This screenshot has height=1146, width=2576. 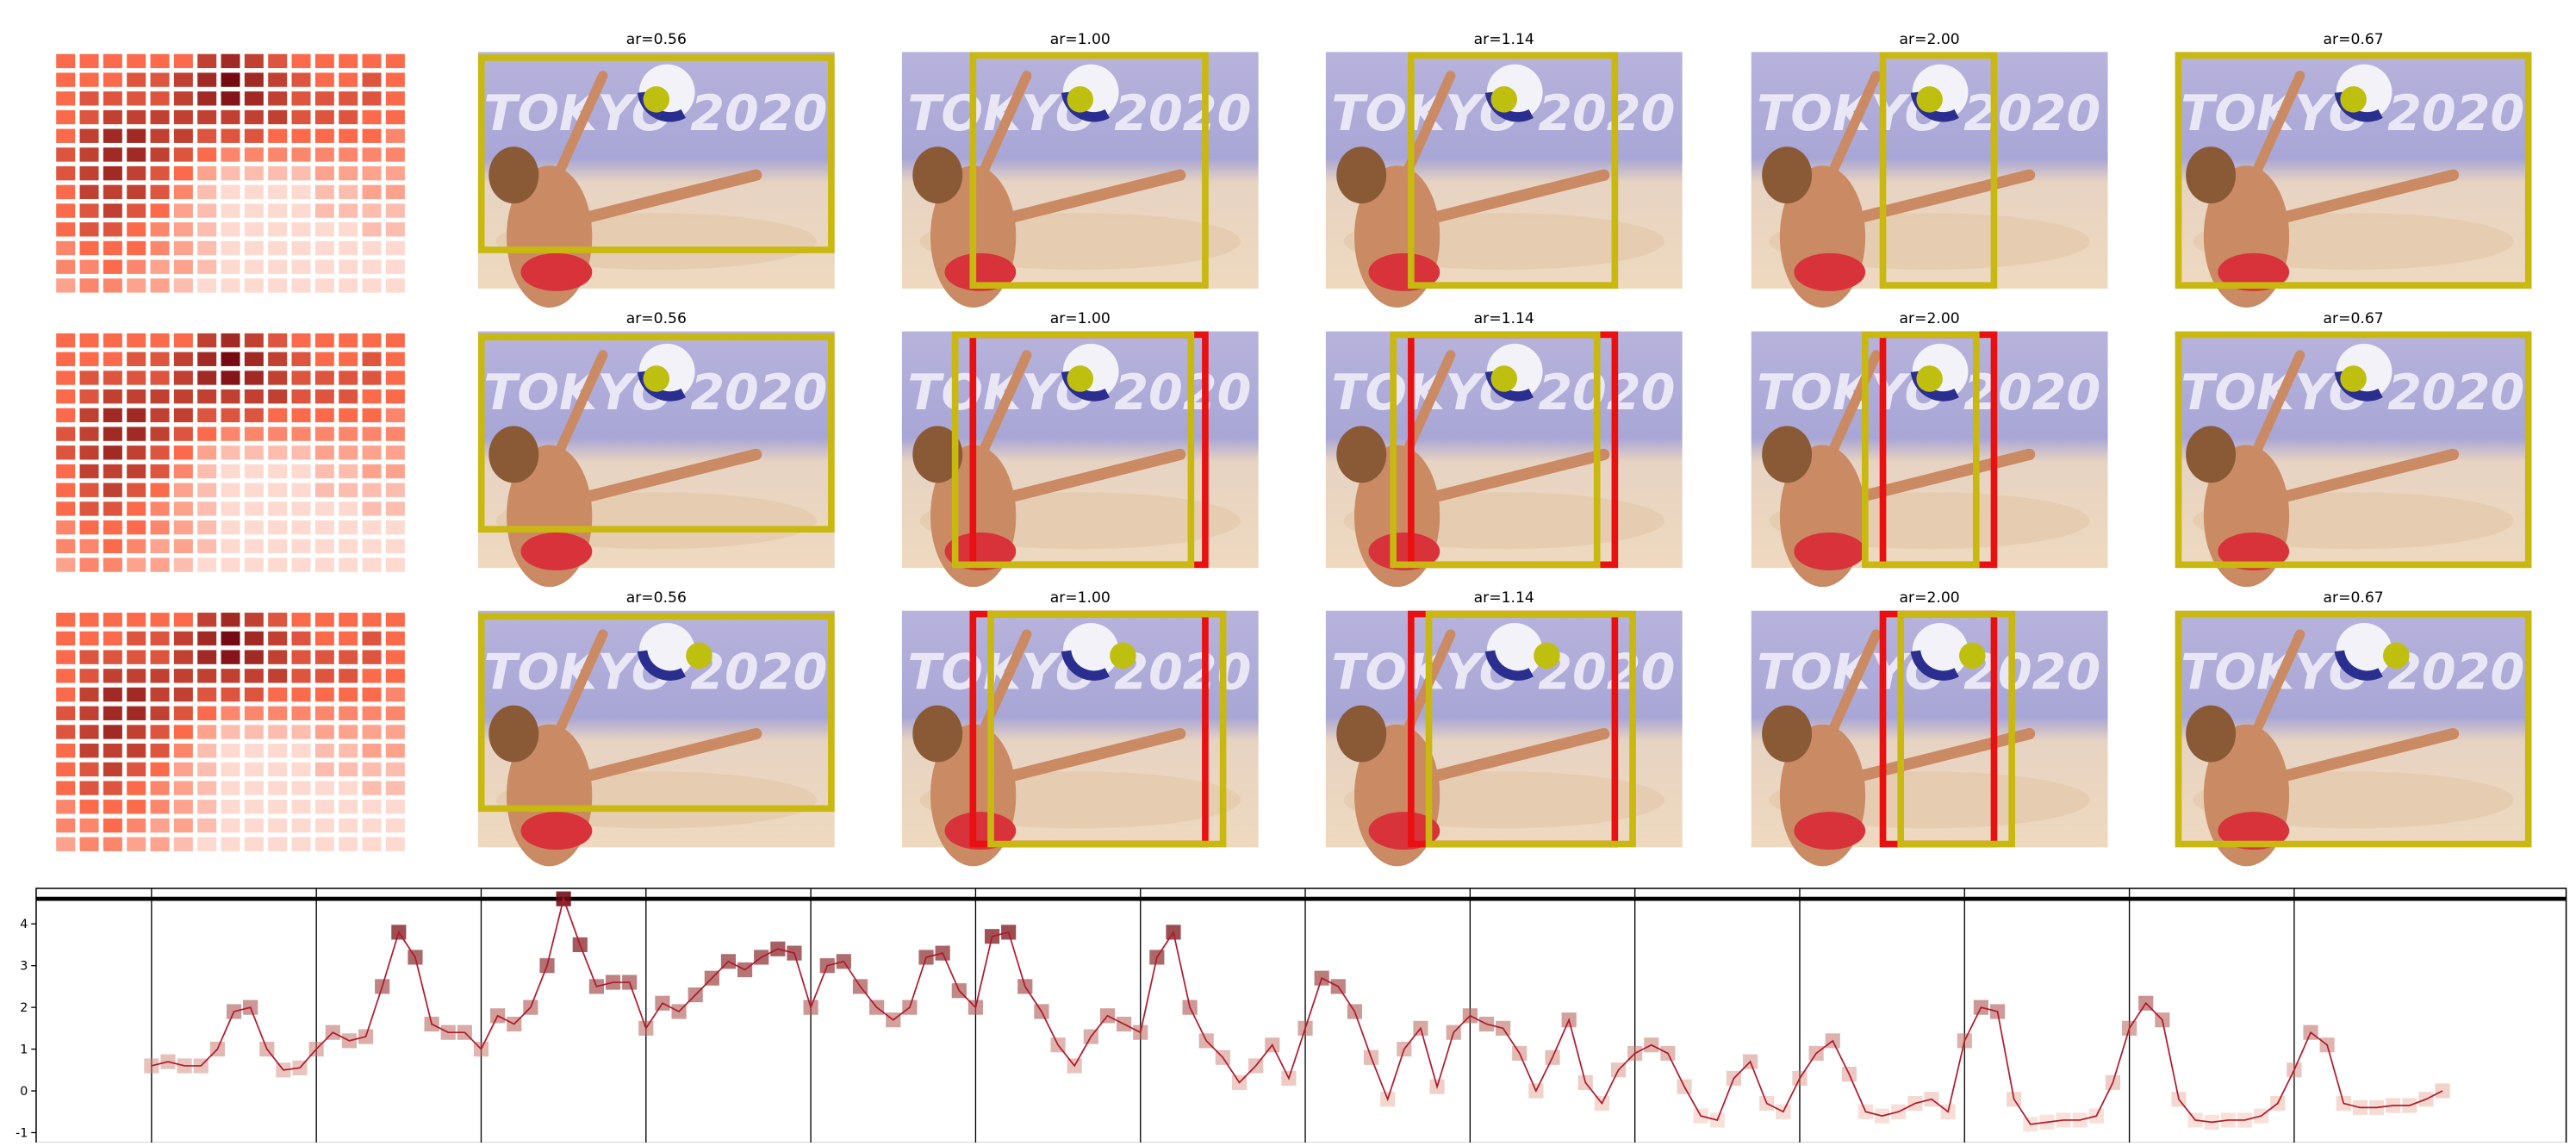 What do you see at coordinates (24, 924) in the screenshot?
I see `y-tick-label: 4` at bounding box center [24, 924].